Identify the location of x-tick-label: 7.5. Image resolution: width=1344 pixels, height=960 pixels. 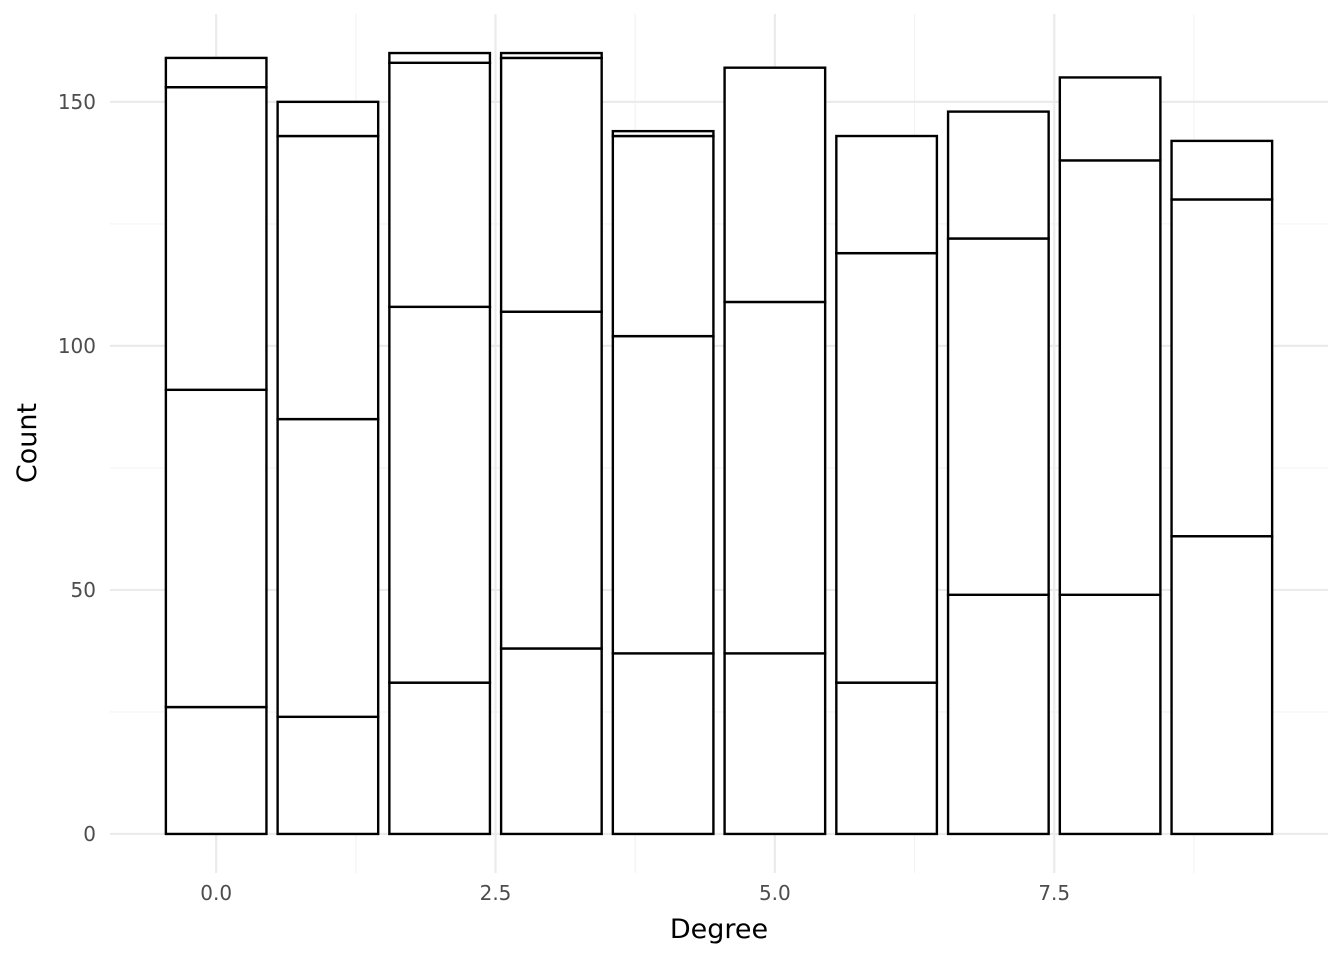
(1054, 893).